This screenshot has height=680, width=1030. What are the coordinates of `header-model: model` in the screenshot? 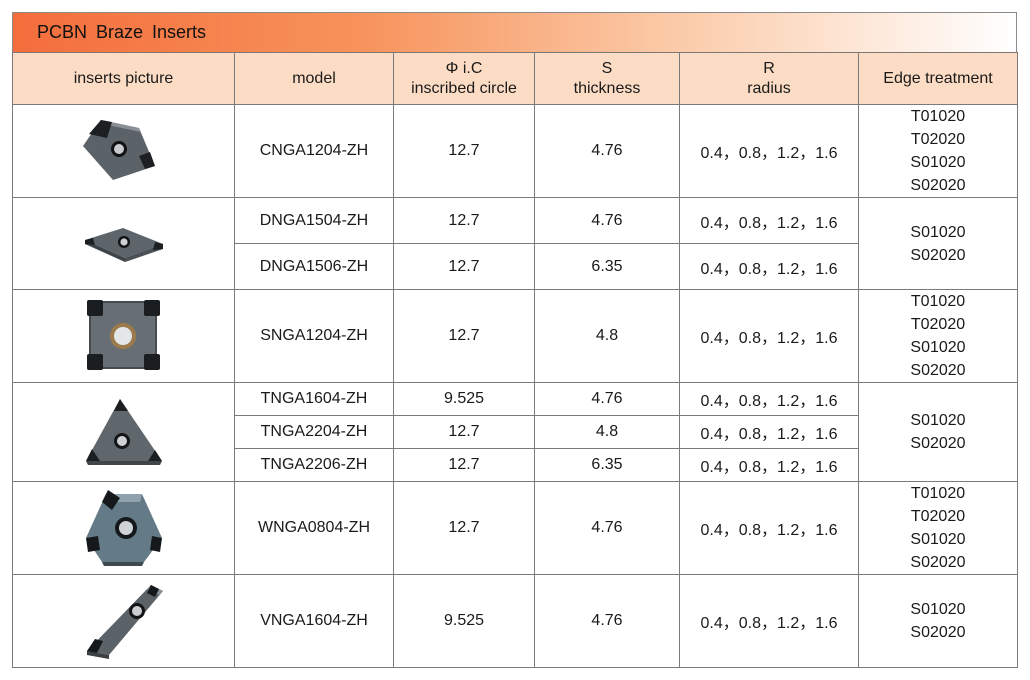 It's located at (314, 78).